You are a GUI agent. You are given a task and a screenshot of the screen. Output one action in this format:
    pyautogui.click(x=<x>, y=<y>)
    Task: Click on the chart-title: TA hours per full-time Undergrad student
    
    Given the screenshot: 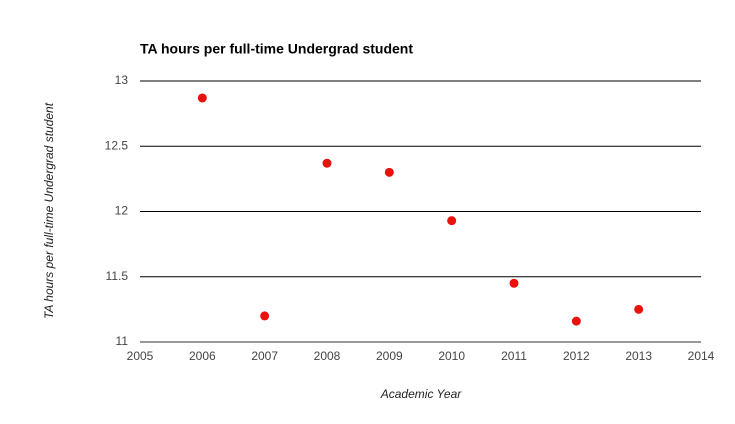 What is the action you would take?
    pyautogui.click(x=276, y=49)
    